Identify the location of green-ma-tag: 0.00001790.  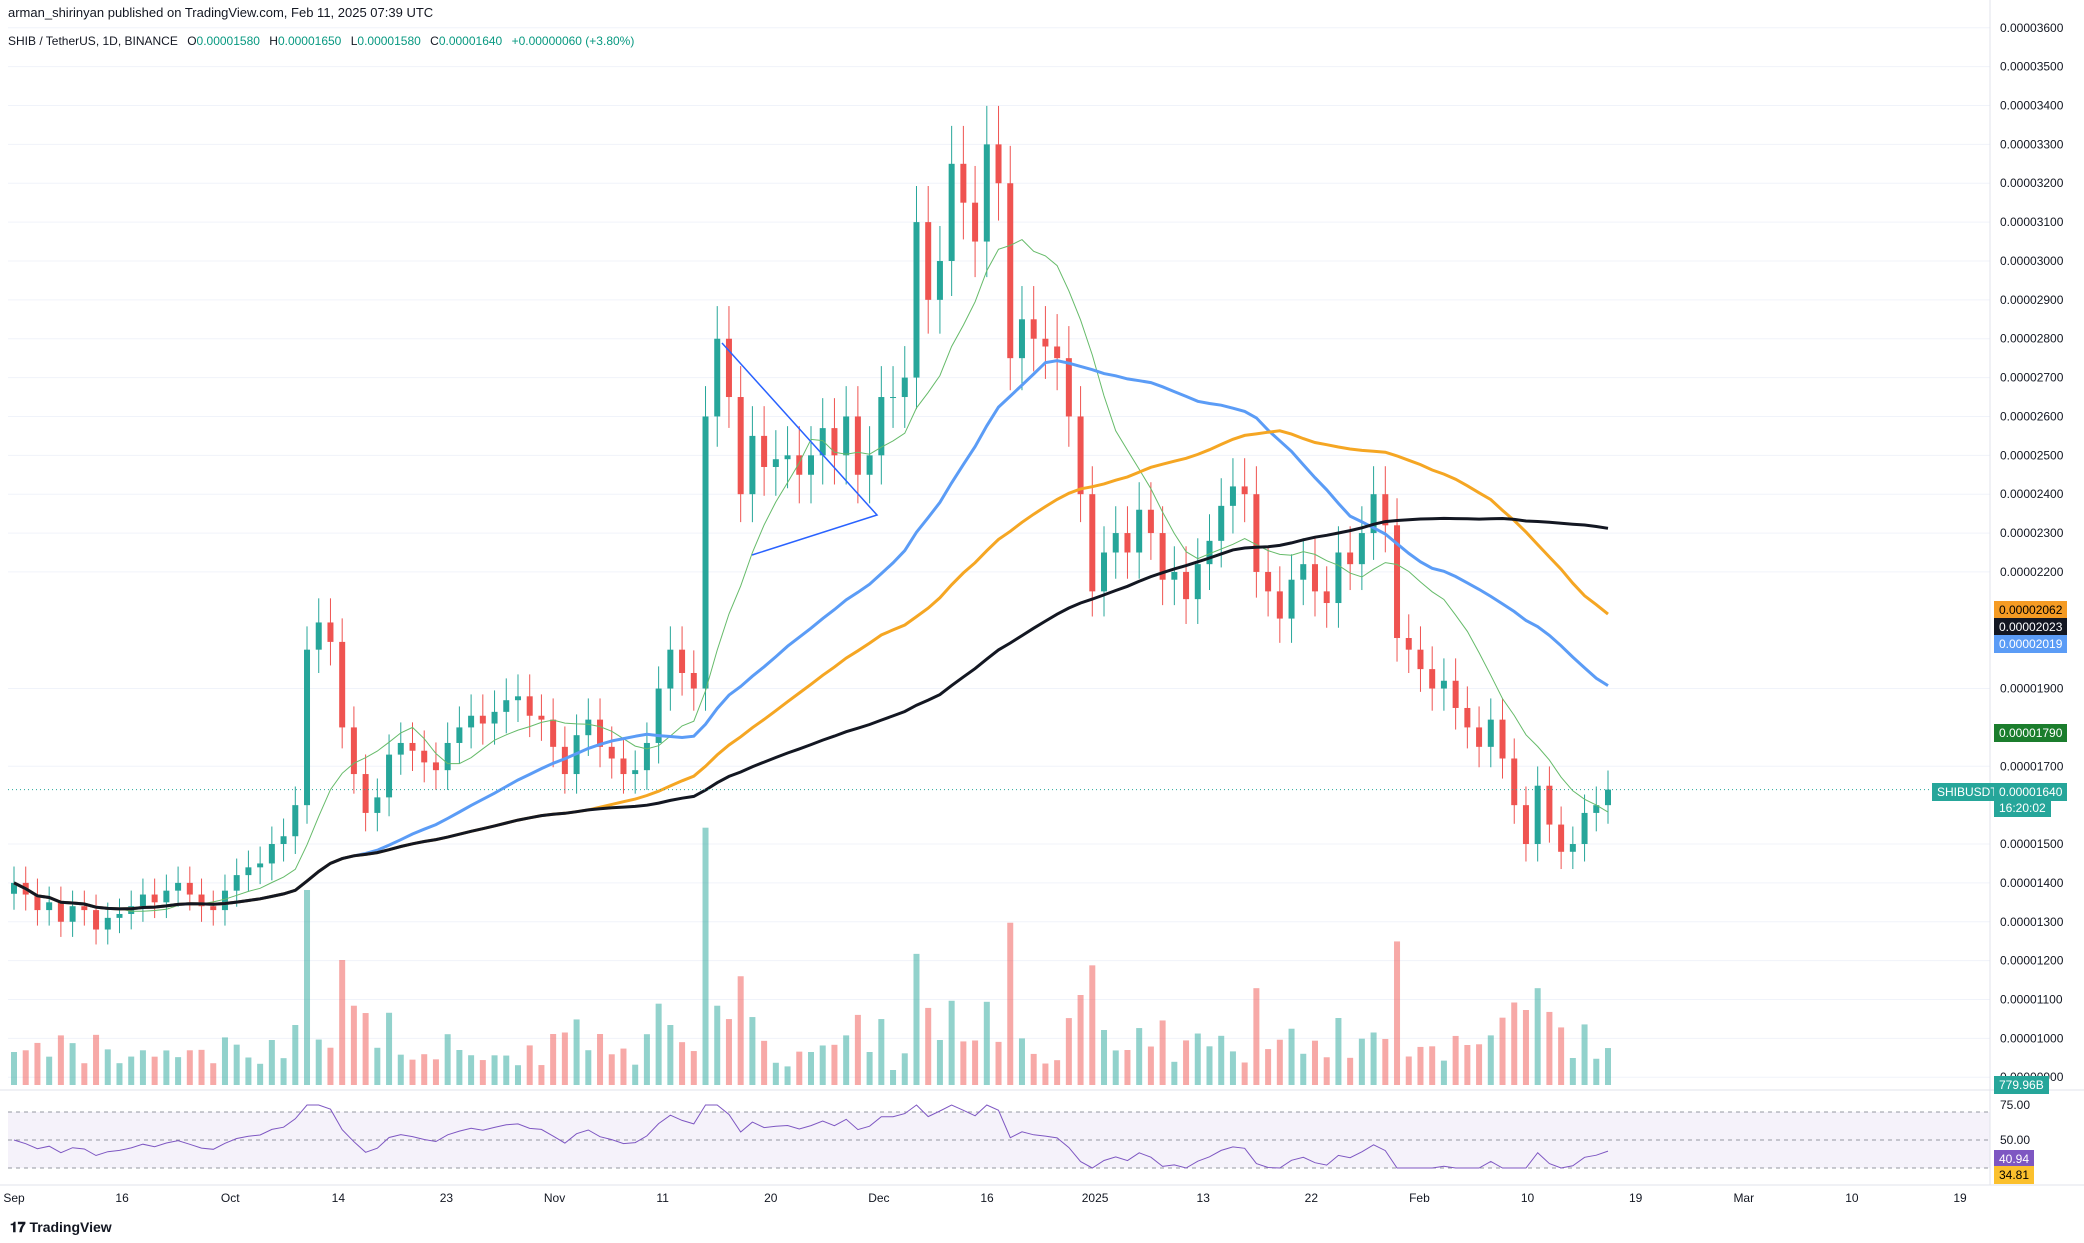
(2031, 733).